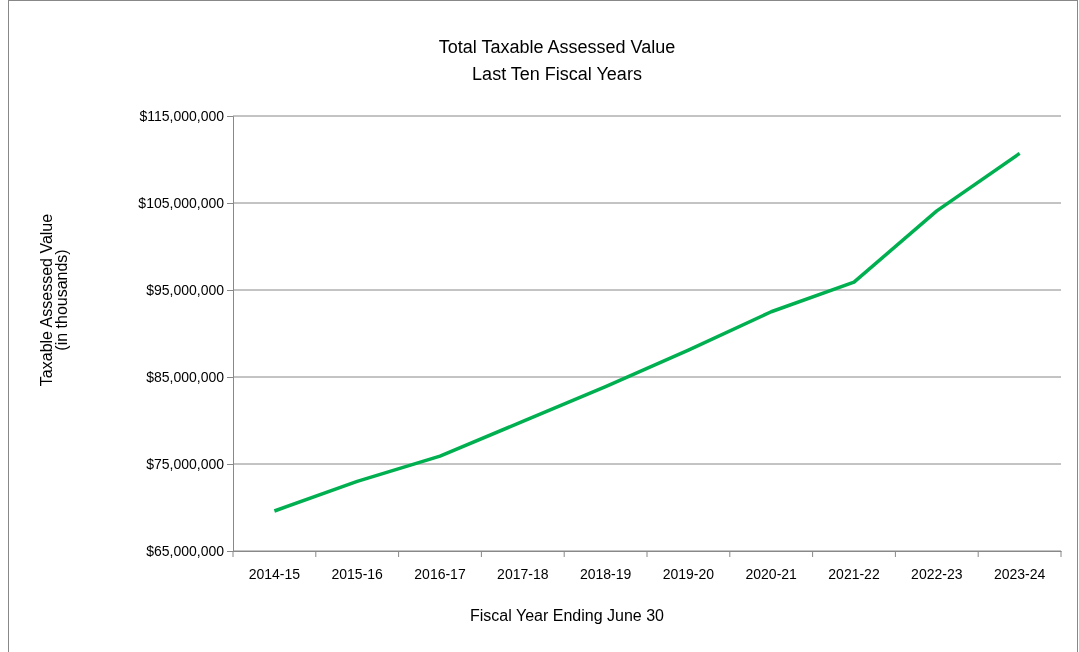  What do you see at coordinates (937, 573) in the screenshot?
I see `x-tick-label: 2022-23` at bounding box center [937, 573].